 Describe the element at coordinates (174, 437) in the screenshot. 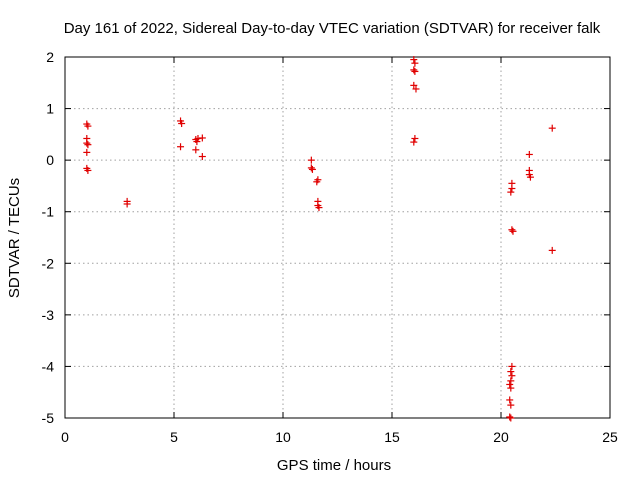

I see `x-tick-label: 5` at that location.